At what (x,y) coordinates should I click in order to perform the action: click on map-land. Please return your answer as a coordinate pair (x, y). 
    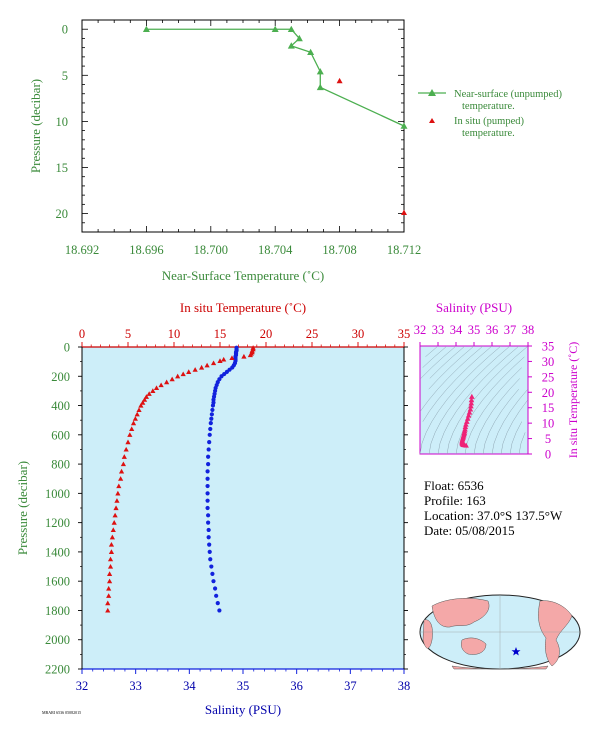
    Looking at the image, I should click on (497, 634).